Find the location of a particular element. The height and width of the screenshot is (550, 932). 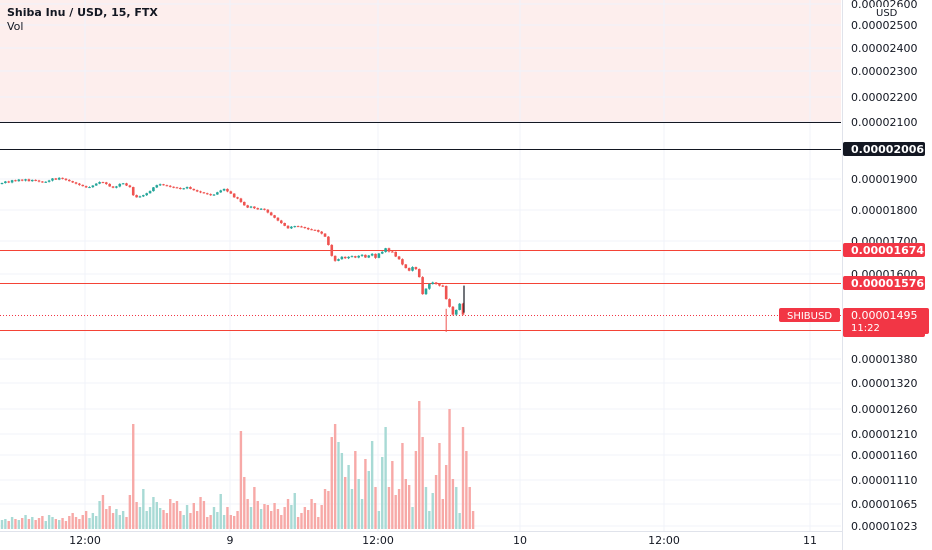

price-axis is located at coordinates (887, 275).